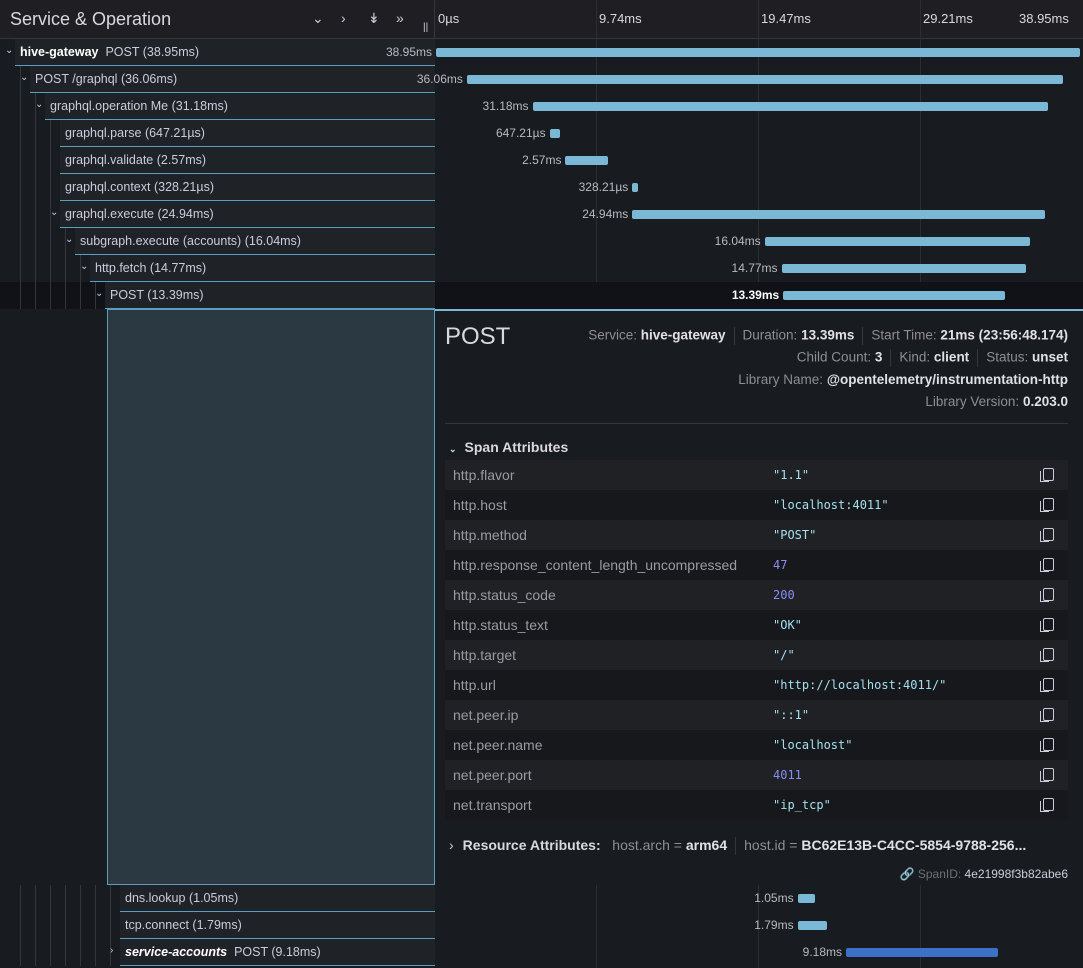 This screenshot has height=968, width=1083. What do you see at coordinates (756, 655) in the screenshot?
I see `attribute-row: http.target "/"` at bounding box center [756, 655].